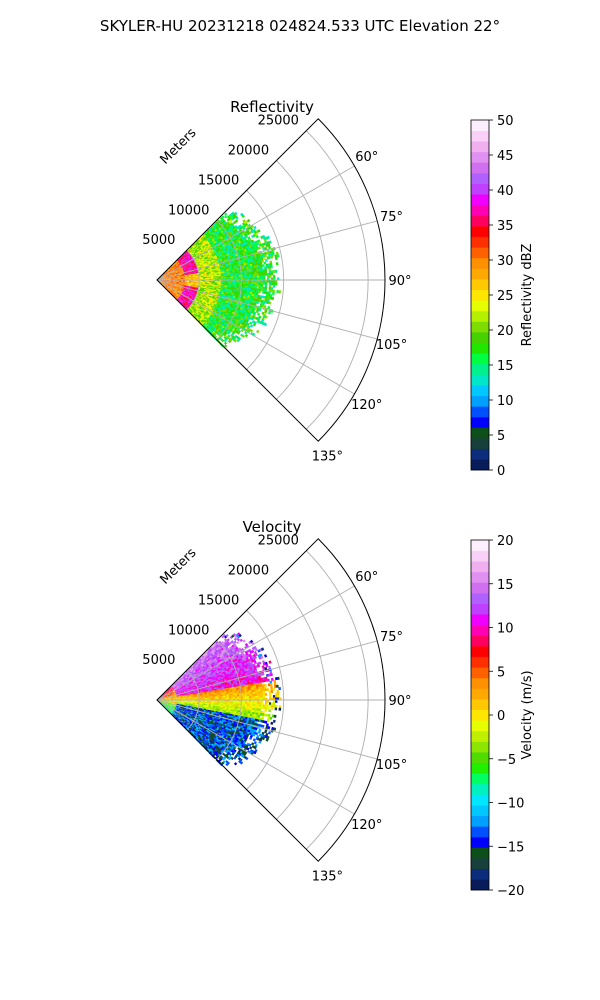 The height and width of the screenshot is (1000, 600). Describe the element at coordinates (505, 261) in the screenshot. I see `colorbar-tick-label: 30` at that location.